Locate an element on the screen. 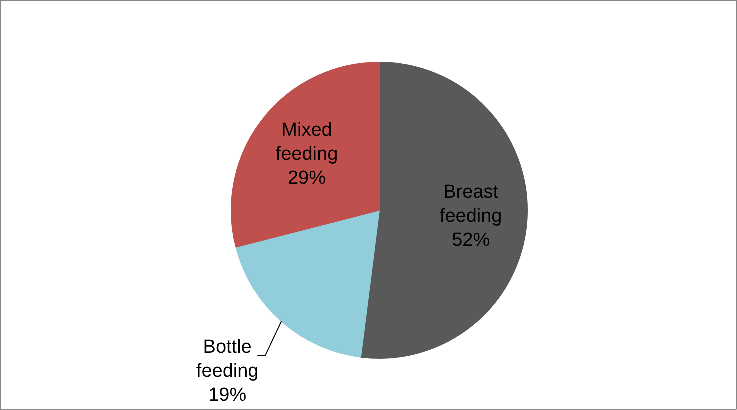  slice-label: Bottle feeding is located at coordinates (227, 359).